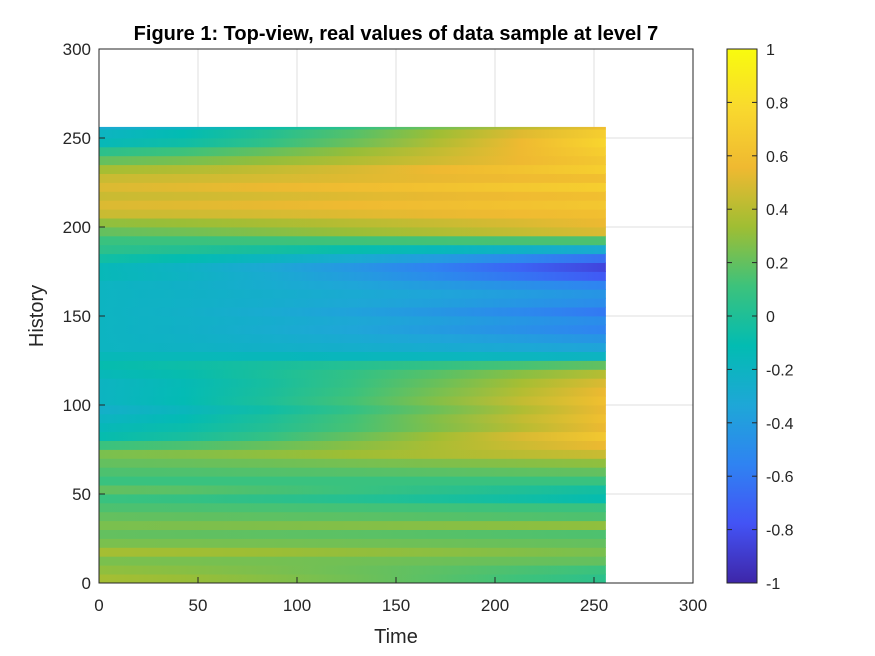 Image resolution: width=875 pixels, height=656 pixels. What do you see at coordinates (780, 370) in the screenshot?
I see `colorbar-tick-label: -0.2` at bounding box center [780, 370].